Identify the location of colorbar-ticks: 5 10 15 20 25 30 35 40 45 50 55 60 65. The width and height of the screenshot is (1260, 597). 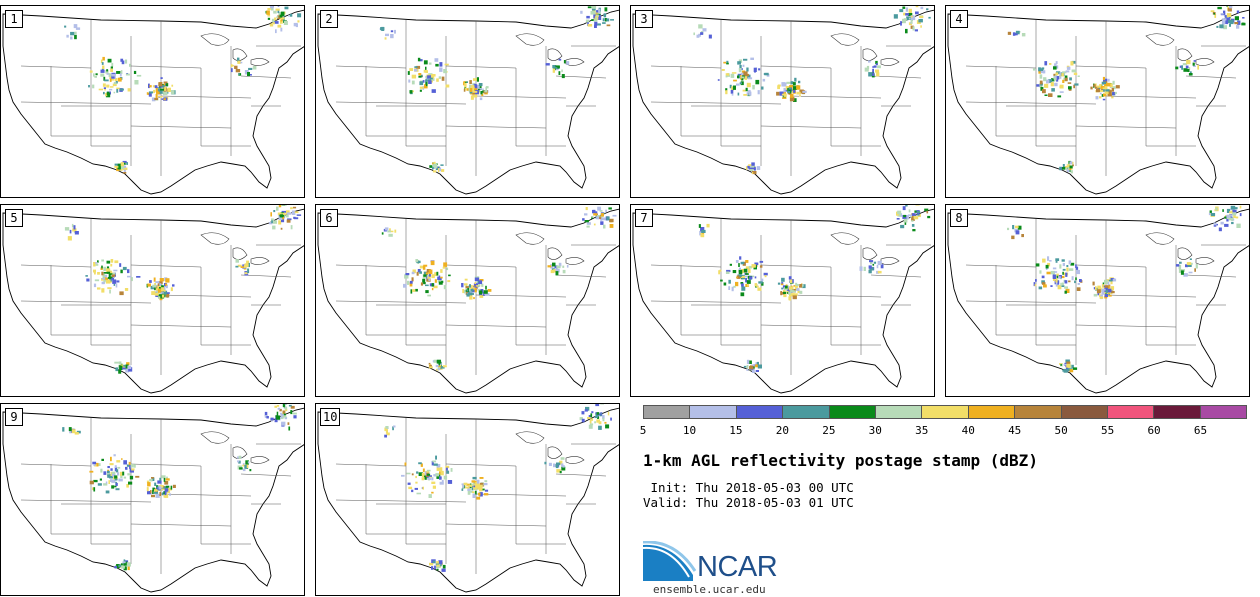
(943, 431).